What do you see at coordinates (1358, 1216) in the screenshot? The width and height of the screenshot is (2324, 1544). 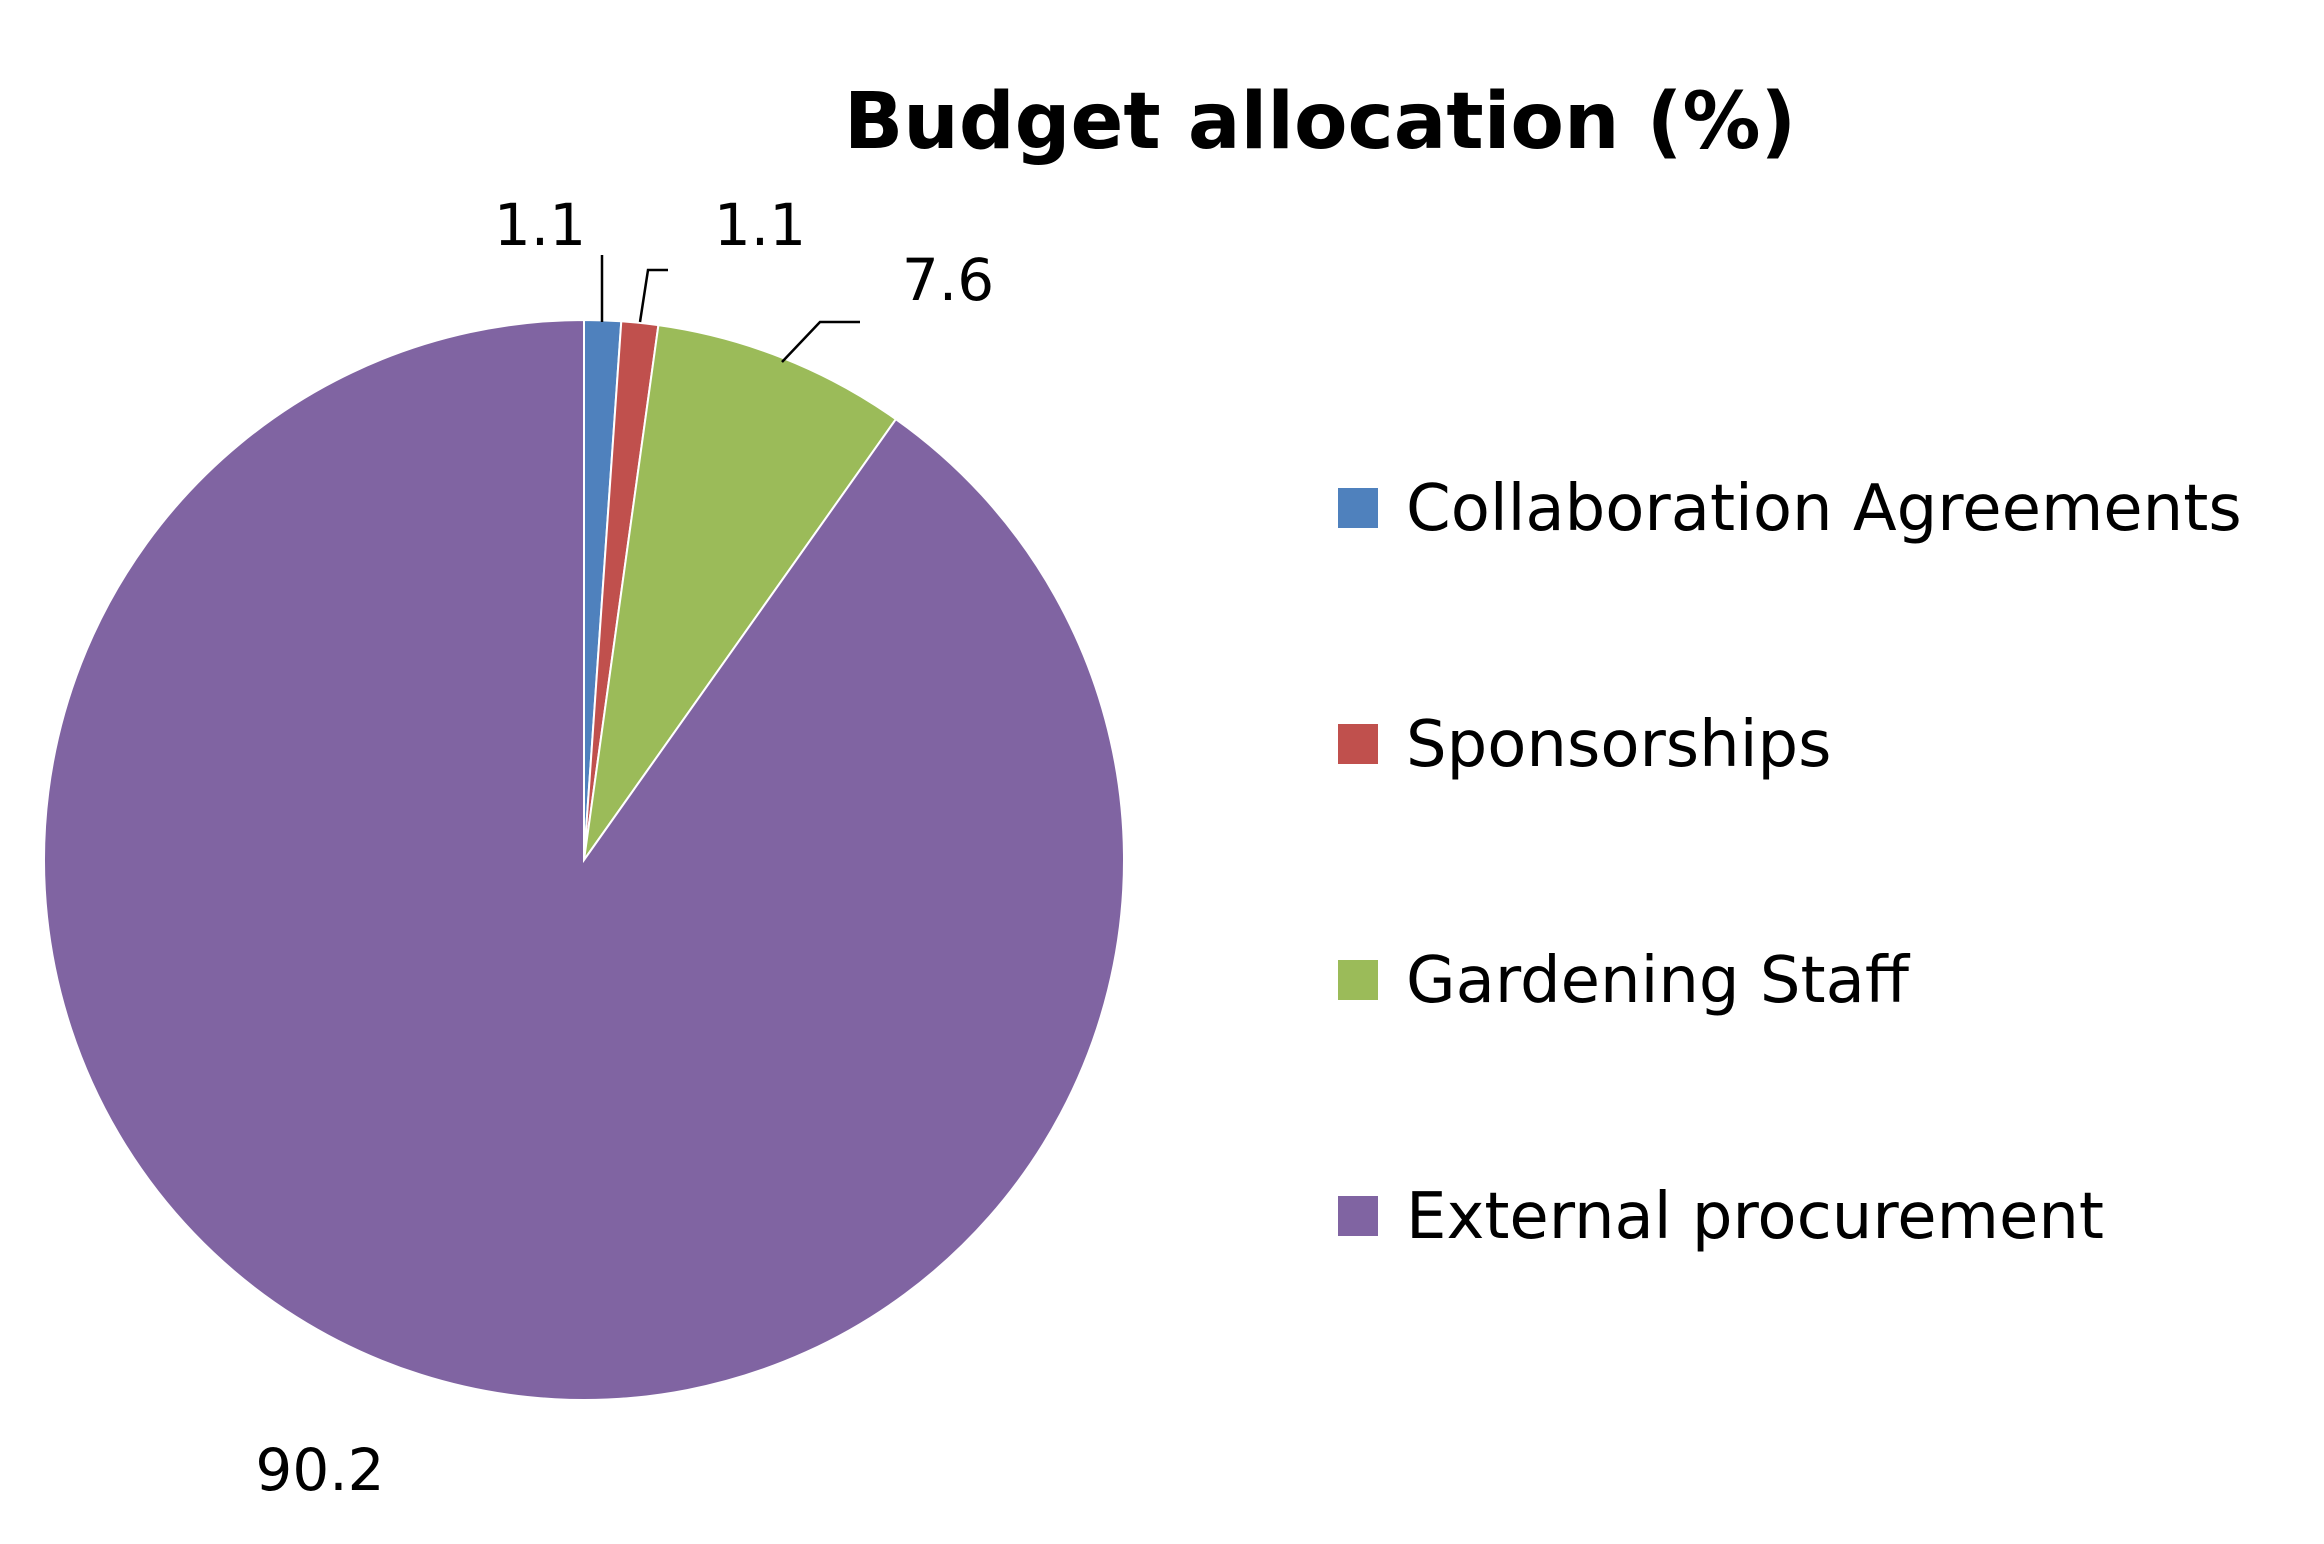 I see `legend-swatch-external-procurement` at bounding box center [1358, 1216].